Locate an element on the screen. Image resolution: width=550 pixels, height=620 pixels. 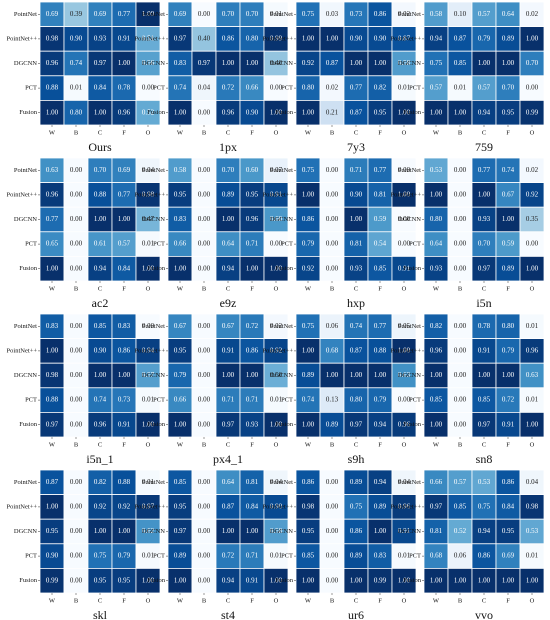
cell-label: 0.78 is located at coordinates (124, 88).